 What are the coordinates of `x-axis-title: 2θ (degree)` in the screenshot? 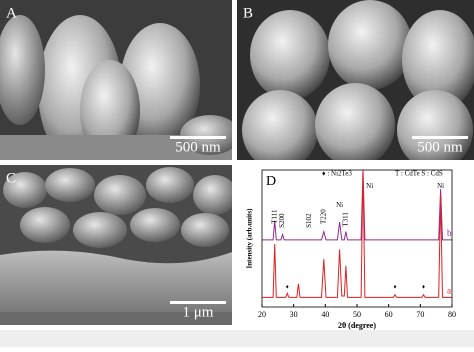 It's located at (357, 325).